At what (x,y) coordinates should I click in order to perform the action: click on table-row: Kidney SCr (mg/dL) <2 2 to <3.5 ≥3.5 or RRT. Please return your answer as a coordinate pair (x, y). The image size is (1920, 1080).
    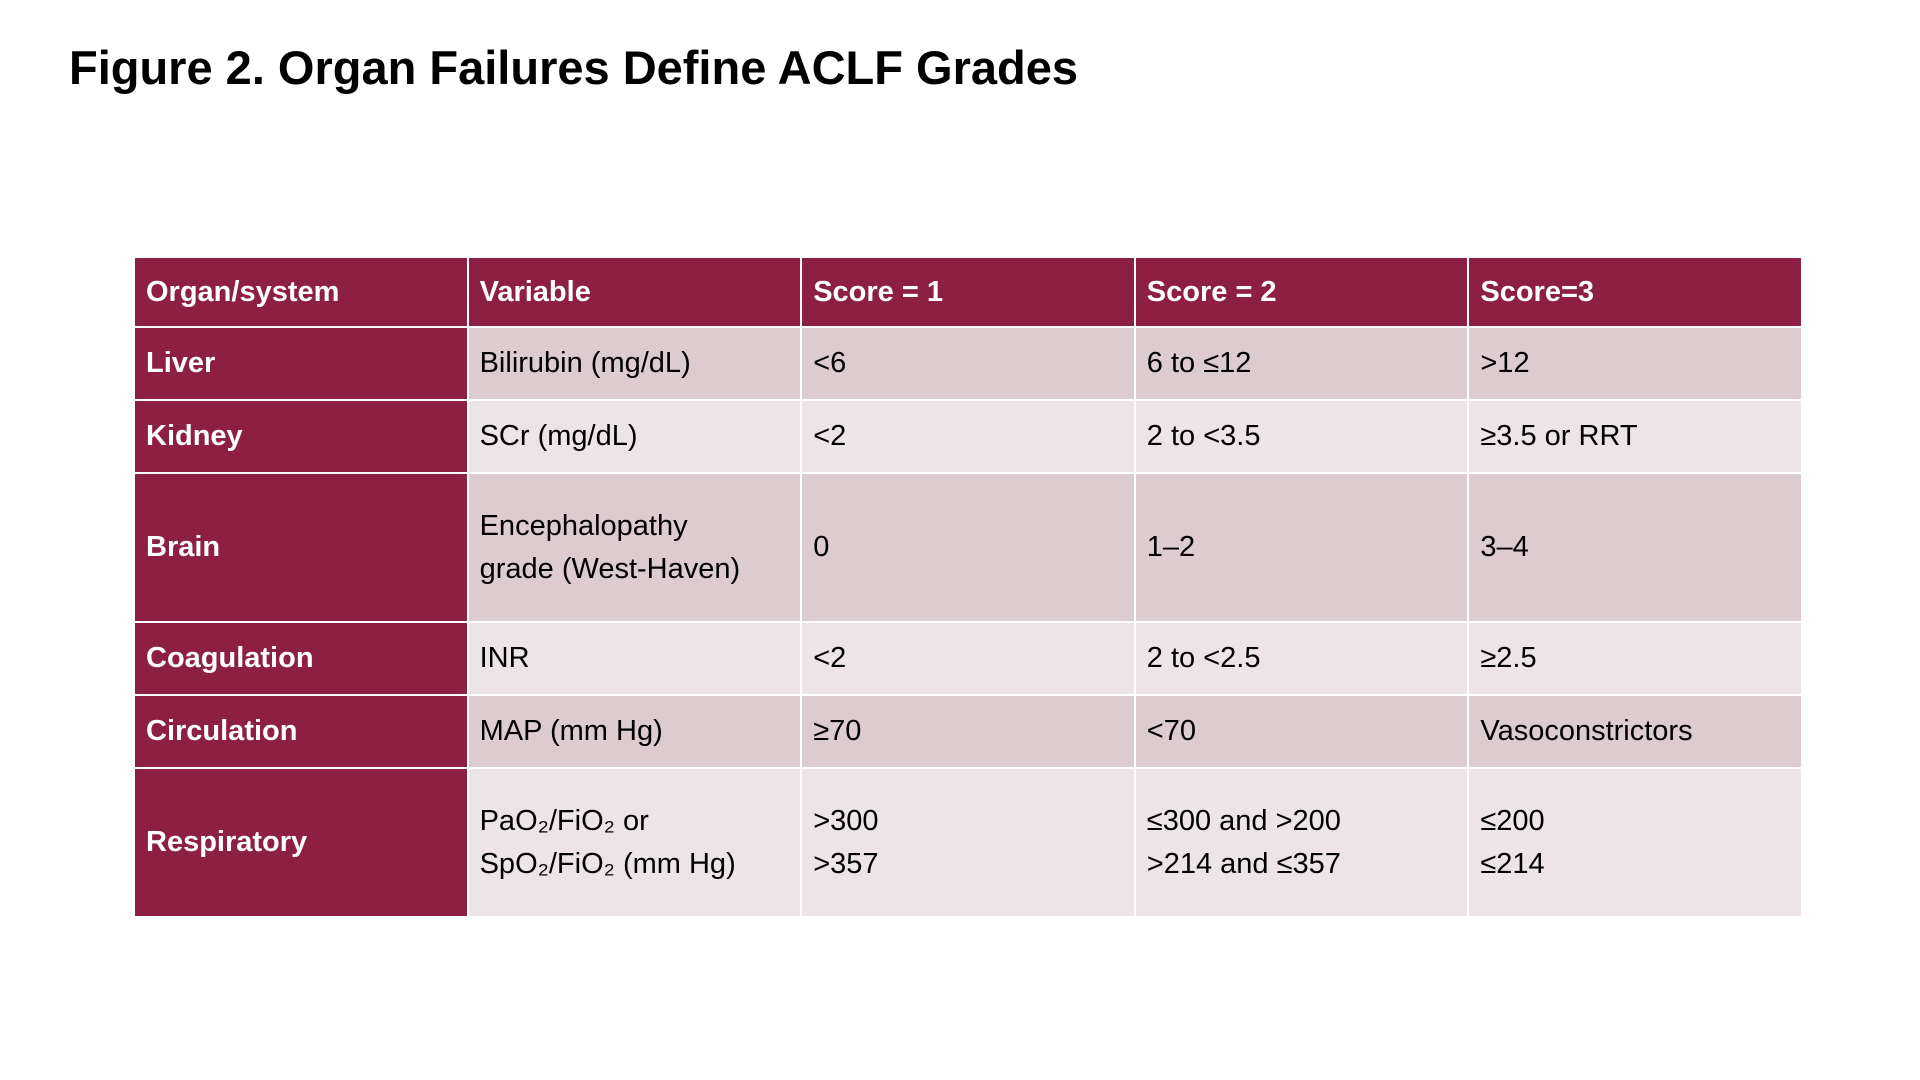
    Looking at the image, I should click on (968, 436).